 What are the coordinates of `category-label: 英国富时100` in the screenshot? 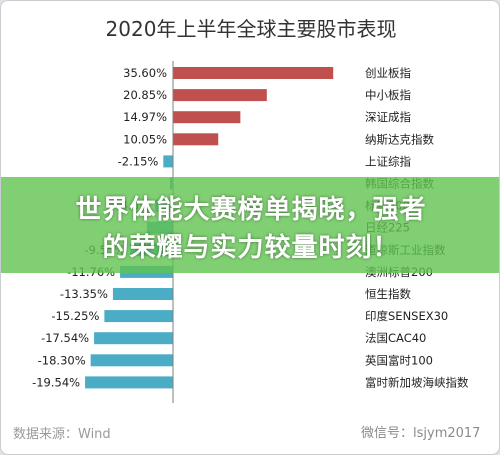 It's located at (399, 360).